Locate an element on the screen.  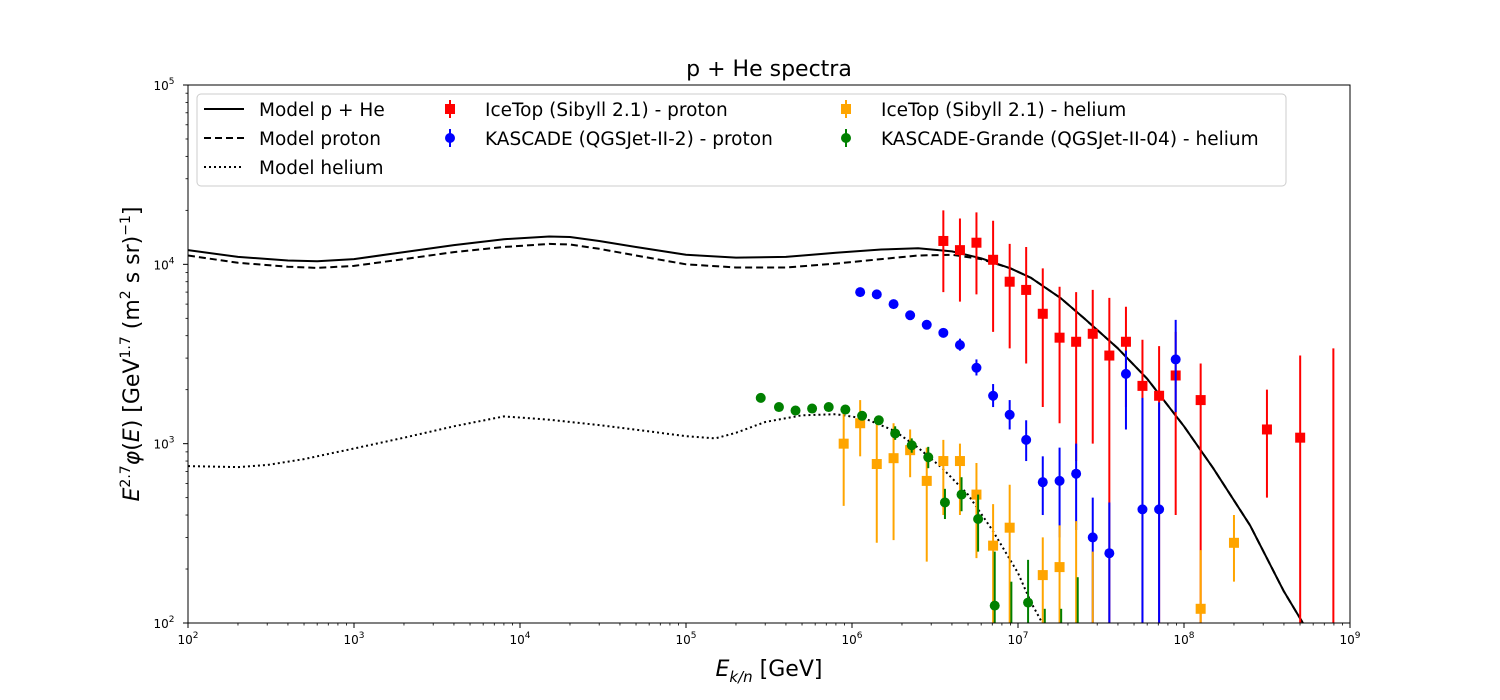
x-tick-label: 10⁹ is located at coordinates (1349, 639).